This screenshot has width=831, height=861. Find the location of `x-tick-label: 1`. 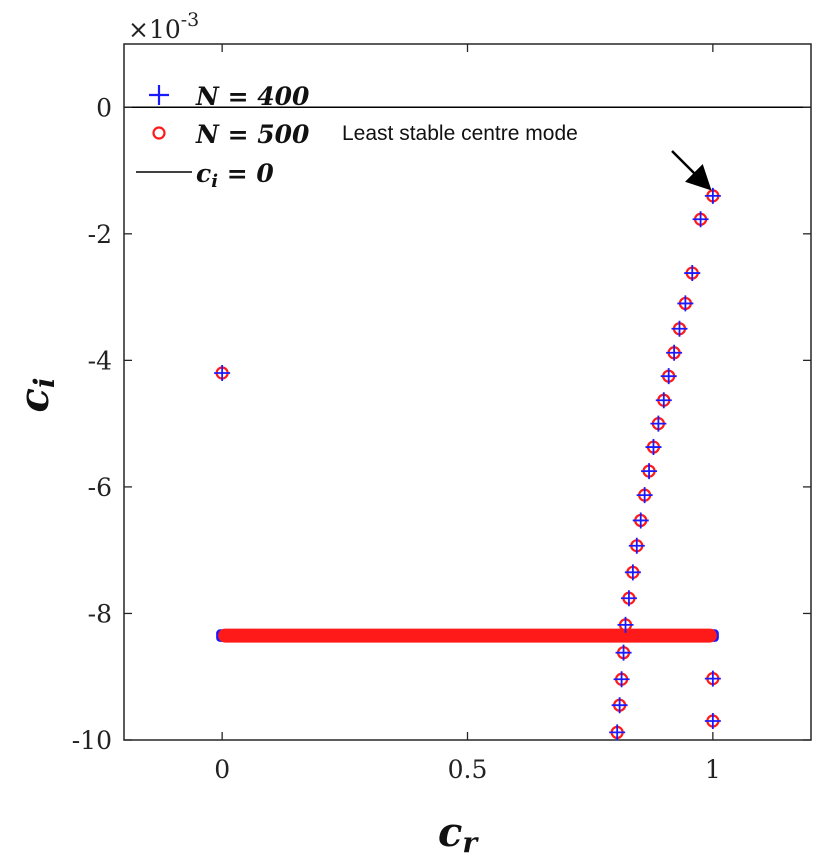

x-tick-label: 1 is located at coordinates (713, 769).